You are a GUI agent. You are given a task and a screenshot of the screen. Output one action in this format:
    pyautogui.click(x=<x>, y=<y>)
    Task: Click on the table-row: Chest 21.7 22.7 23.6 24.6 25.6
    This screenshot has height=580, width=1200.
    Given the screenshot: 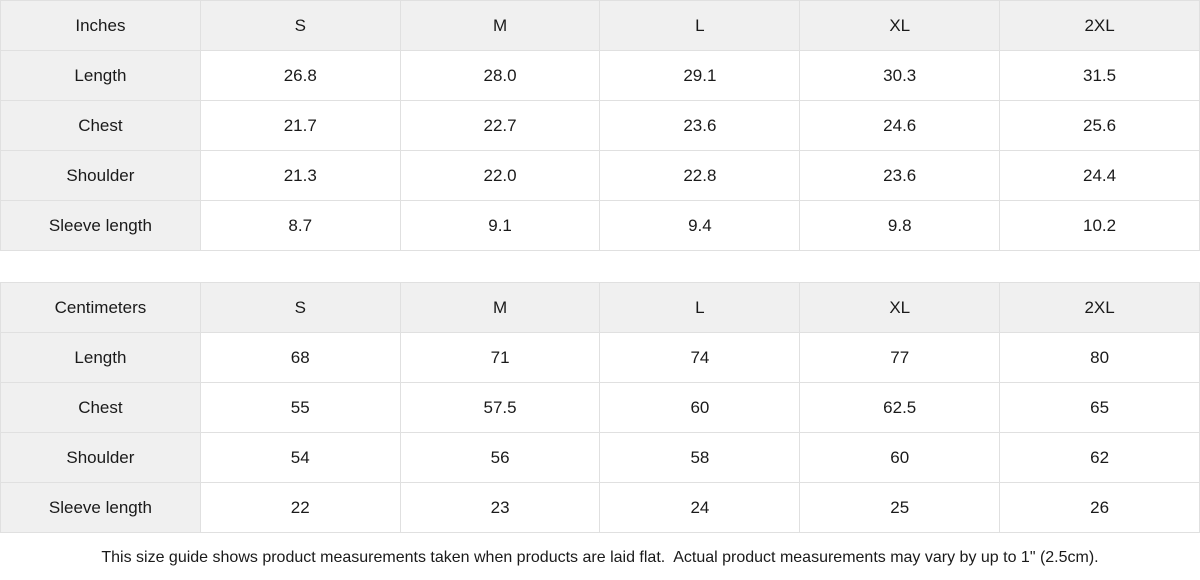 What is the action you would take?
    pyautogui.click(x=600, y=125)
    